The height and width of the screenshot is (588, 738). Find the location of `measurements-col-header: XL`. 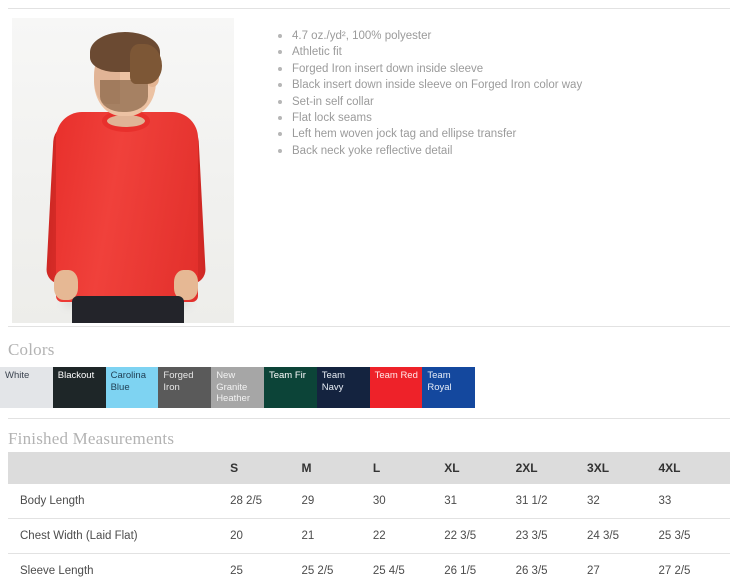

measurements-col-header: XL is located at coordinates (479, 468).